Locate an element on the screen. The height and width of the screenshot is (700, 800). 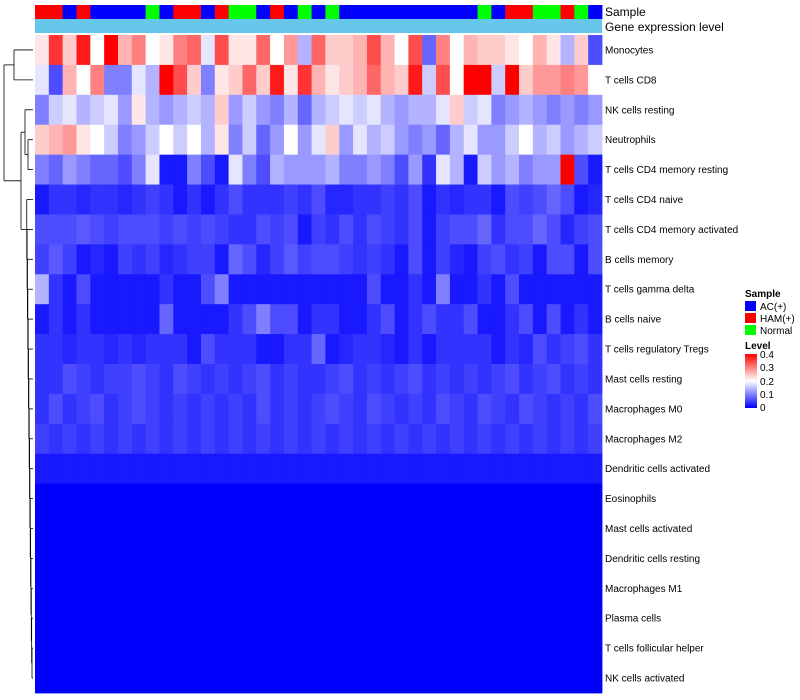
annotation-label-sample: Sample is located at coordinates (625, 12).